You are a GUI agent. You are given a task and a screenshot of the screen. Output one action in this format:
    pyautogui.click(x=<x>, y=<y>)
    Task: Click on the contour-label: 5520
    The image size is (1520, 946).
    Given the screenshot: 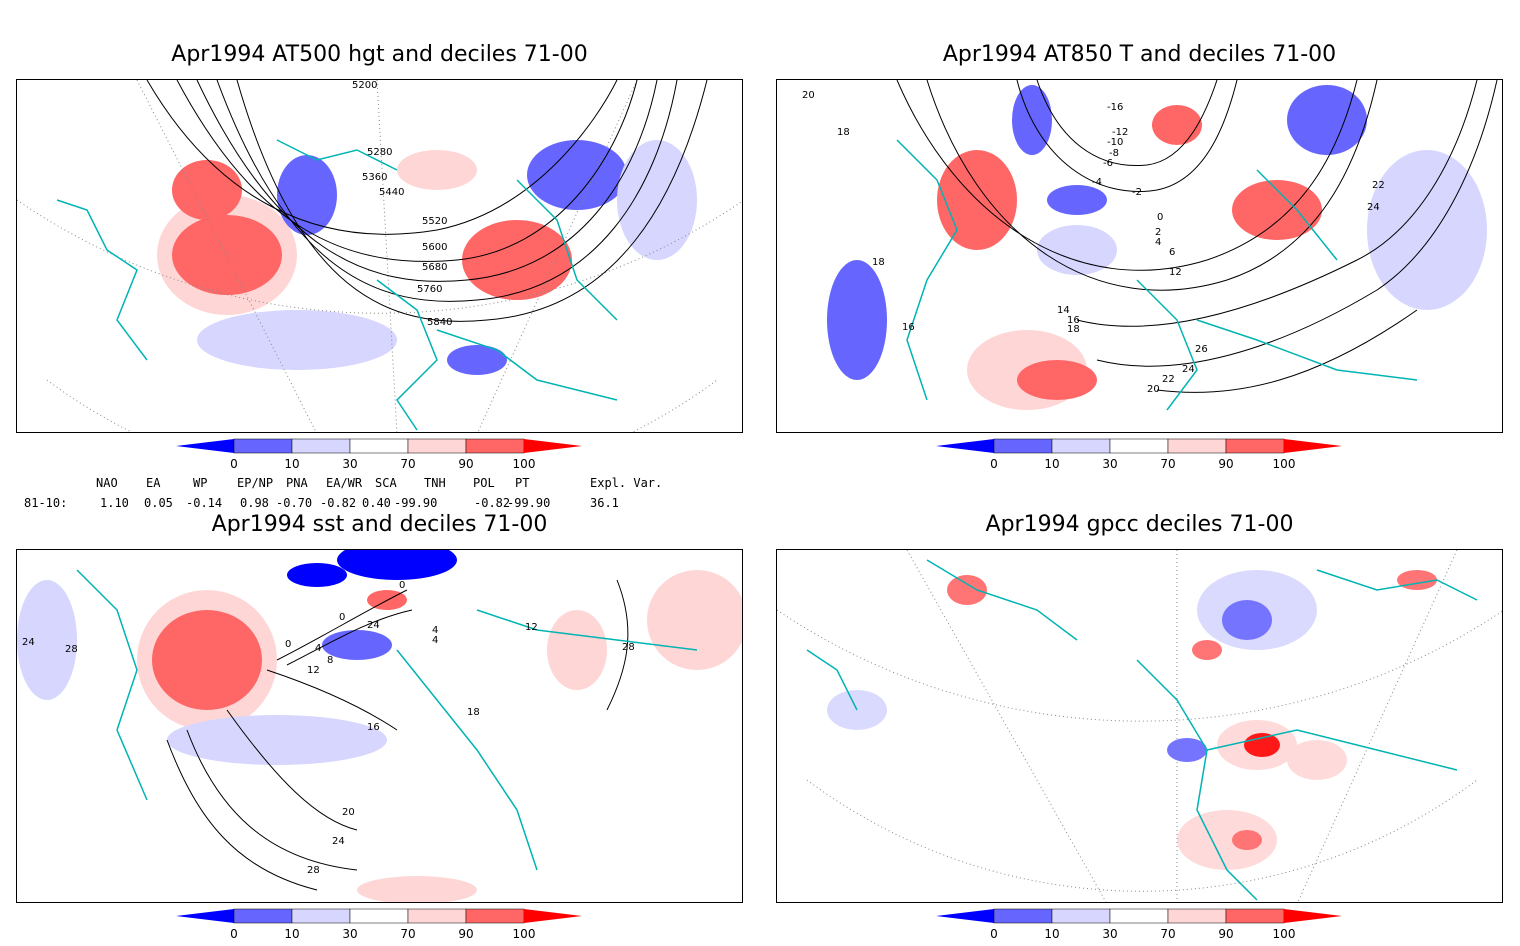 What is the action you would take?
    pyautogui.click(x=434, y=221)
    